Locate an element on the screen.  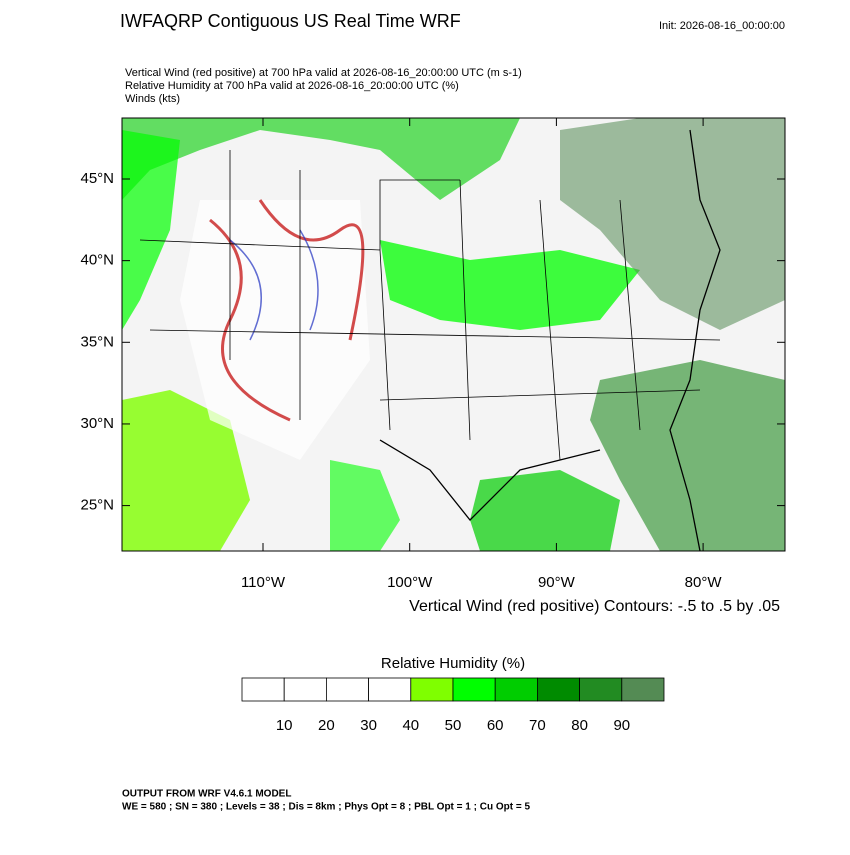
lon-label: 80°W is located at coordinates (704, 582).